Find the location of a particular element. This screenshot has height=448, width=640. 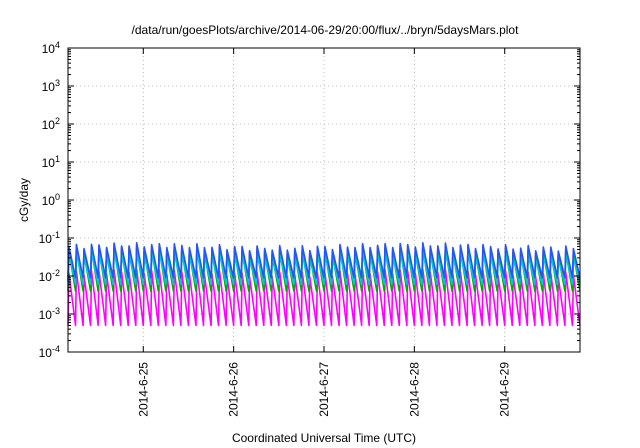

y-tick-exponent: 2 is located at coordinates (57, 121).